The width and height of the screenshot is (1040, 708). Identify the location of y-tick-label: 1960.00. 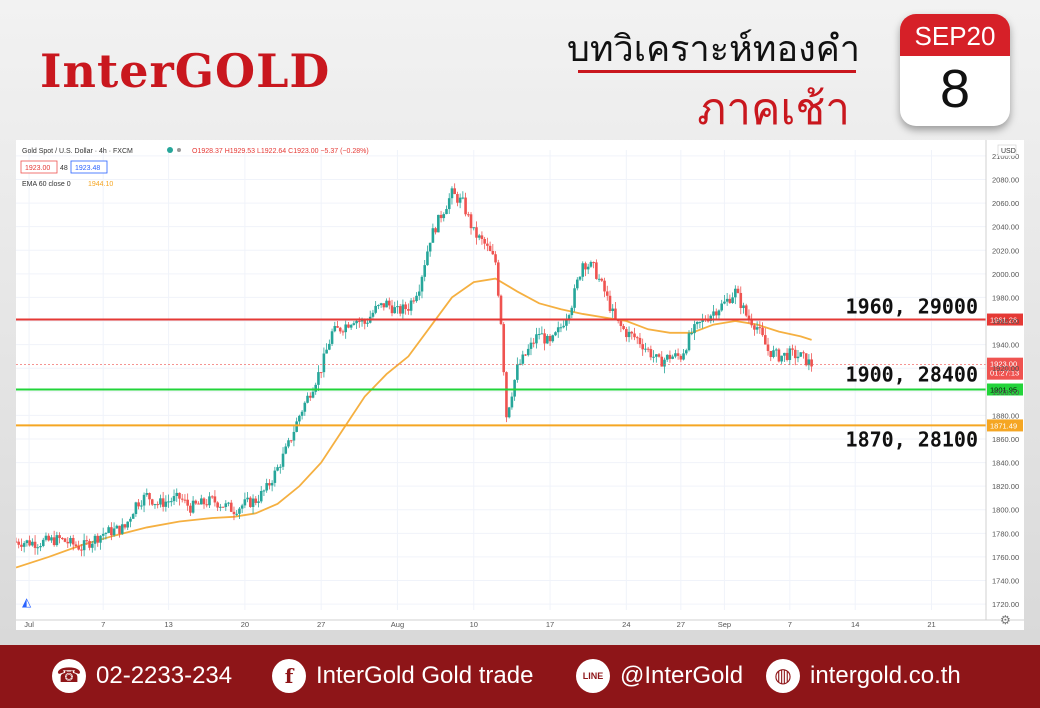
(1005, 321).